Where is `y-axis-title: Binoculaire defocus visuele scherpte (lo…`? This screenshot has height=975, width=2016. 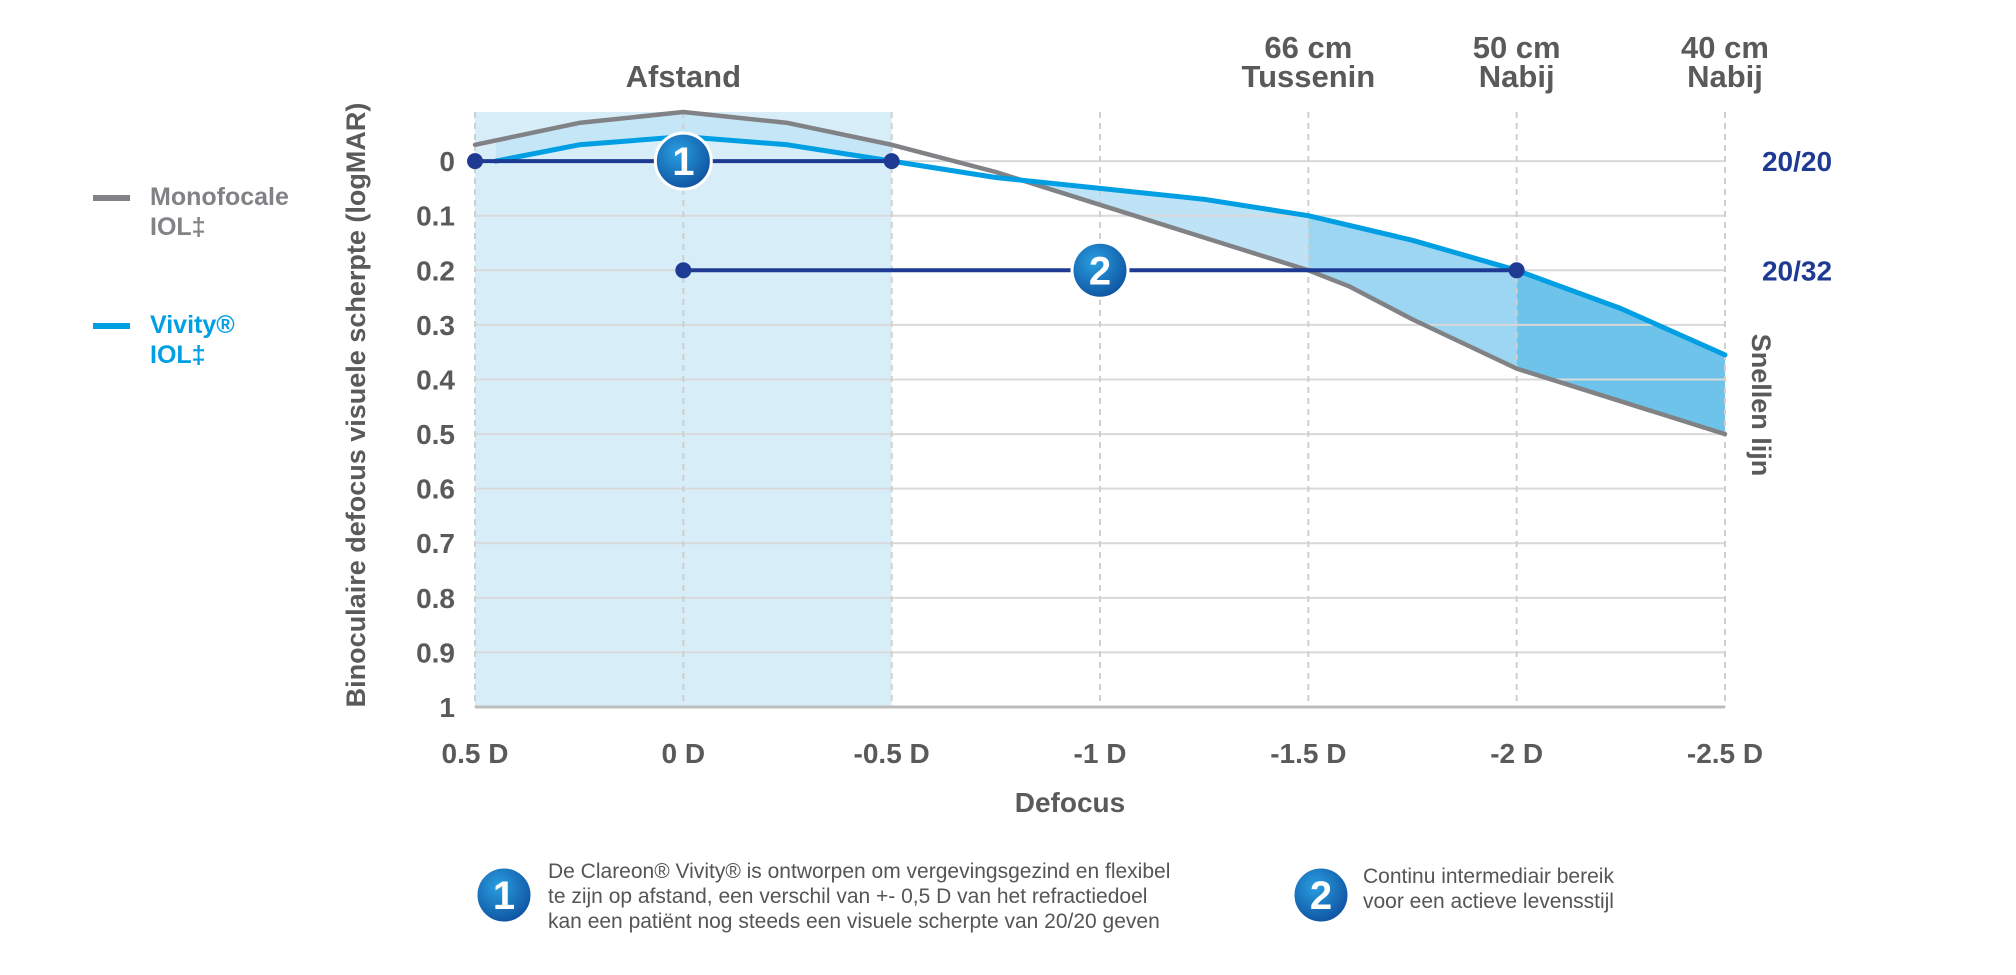 y-axis-title: Binoculaire defocus visuele scherpte (lo… is located at coordinates (356, 405).